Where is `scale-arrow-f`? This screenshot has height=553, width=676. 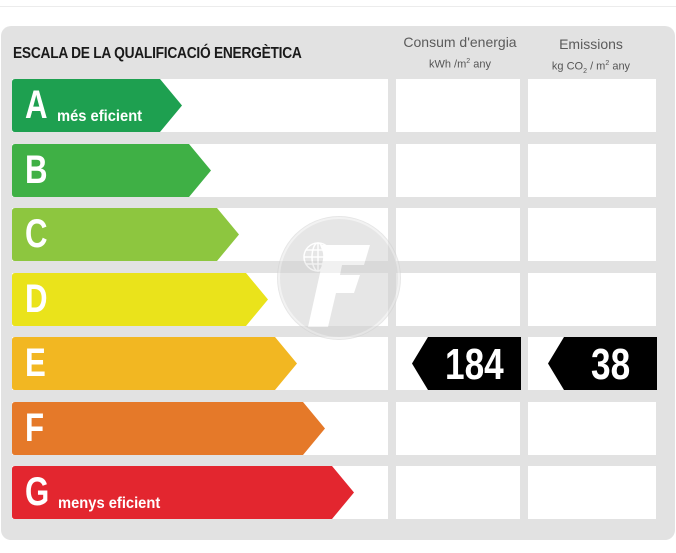 scale-arrow-f is located at coordinates (168, 428).